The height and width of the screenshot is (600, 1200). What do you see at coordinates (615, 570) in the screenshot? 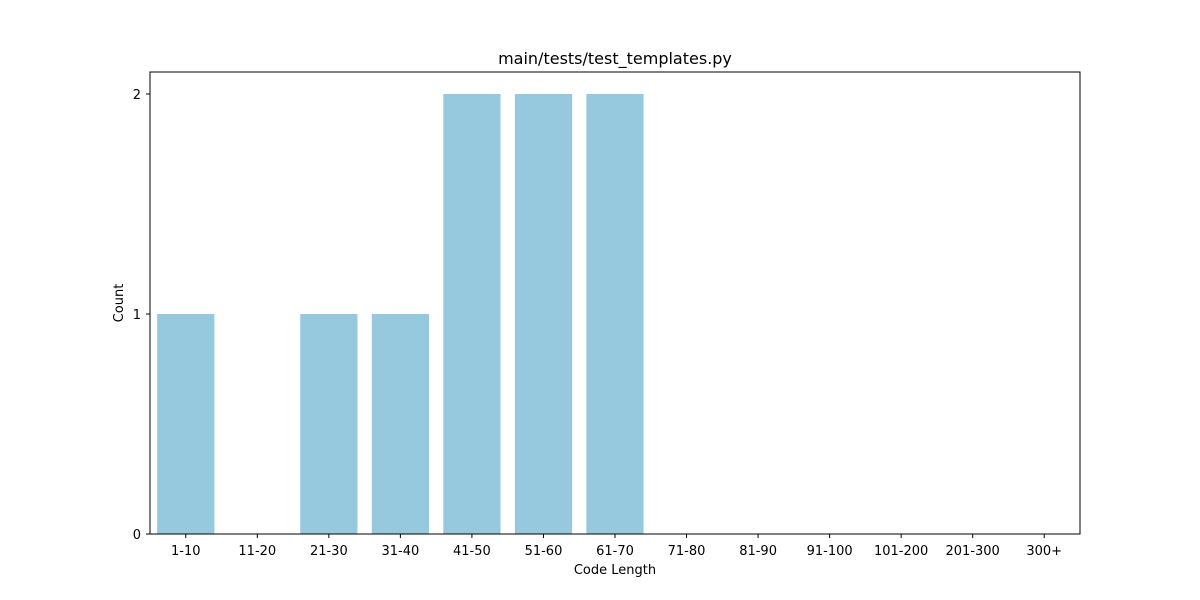
I see `x-axis-label: Code Length` at bounding box center [615, 570].